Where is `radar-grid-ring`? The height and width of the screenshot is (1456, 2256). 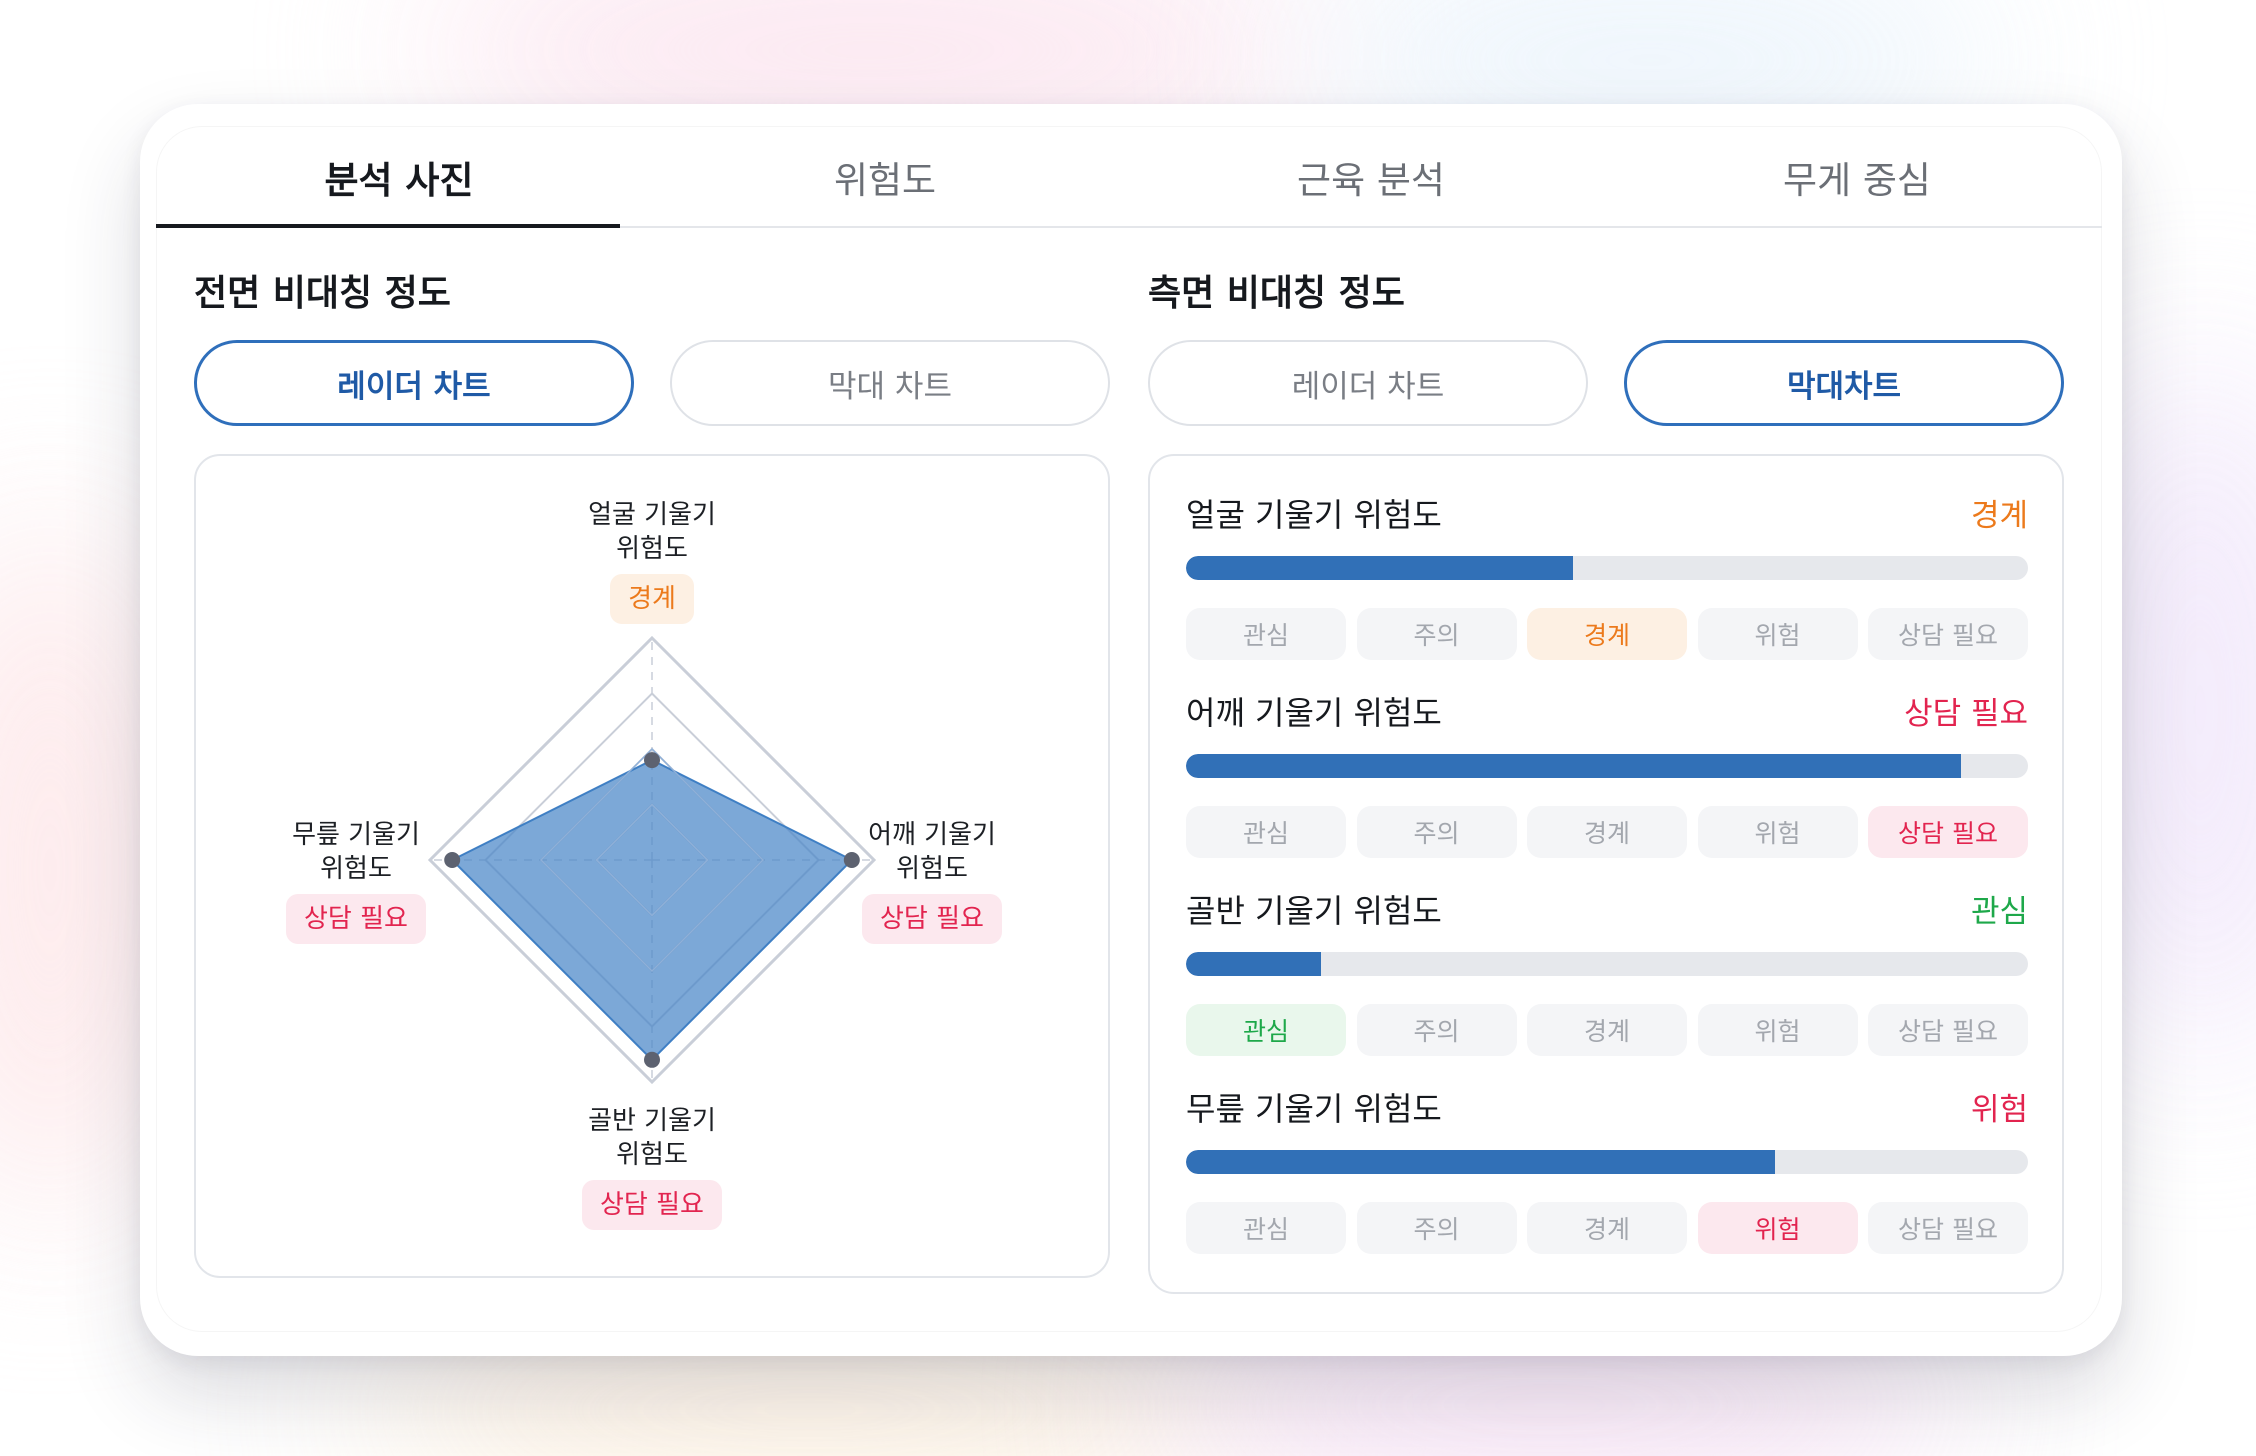
radar-grid-ring is located at coordinates (652, 860).